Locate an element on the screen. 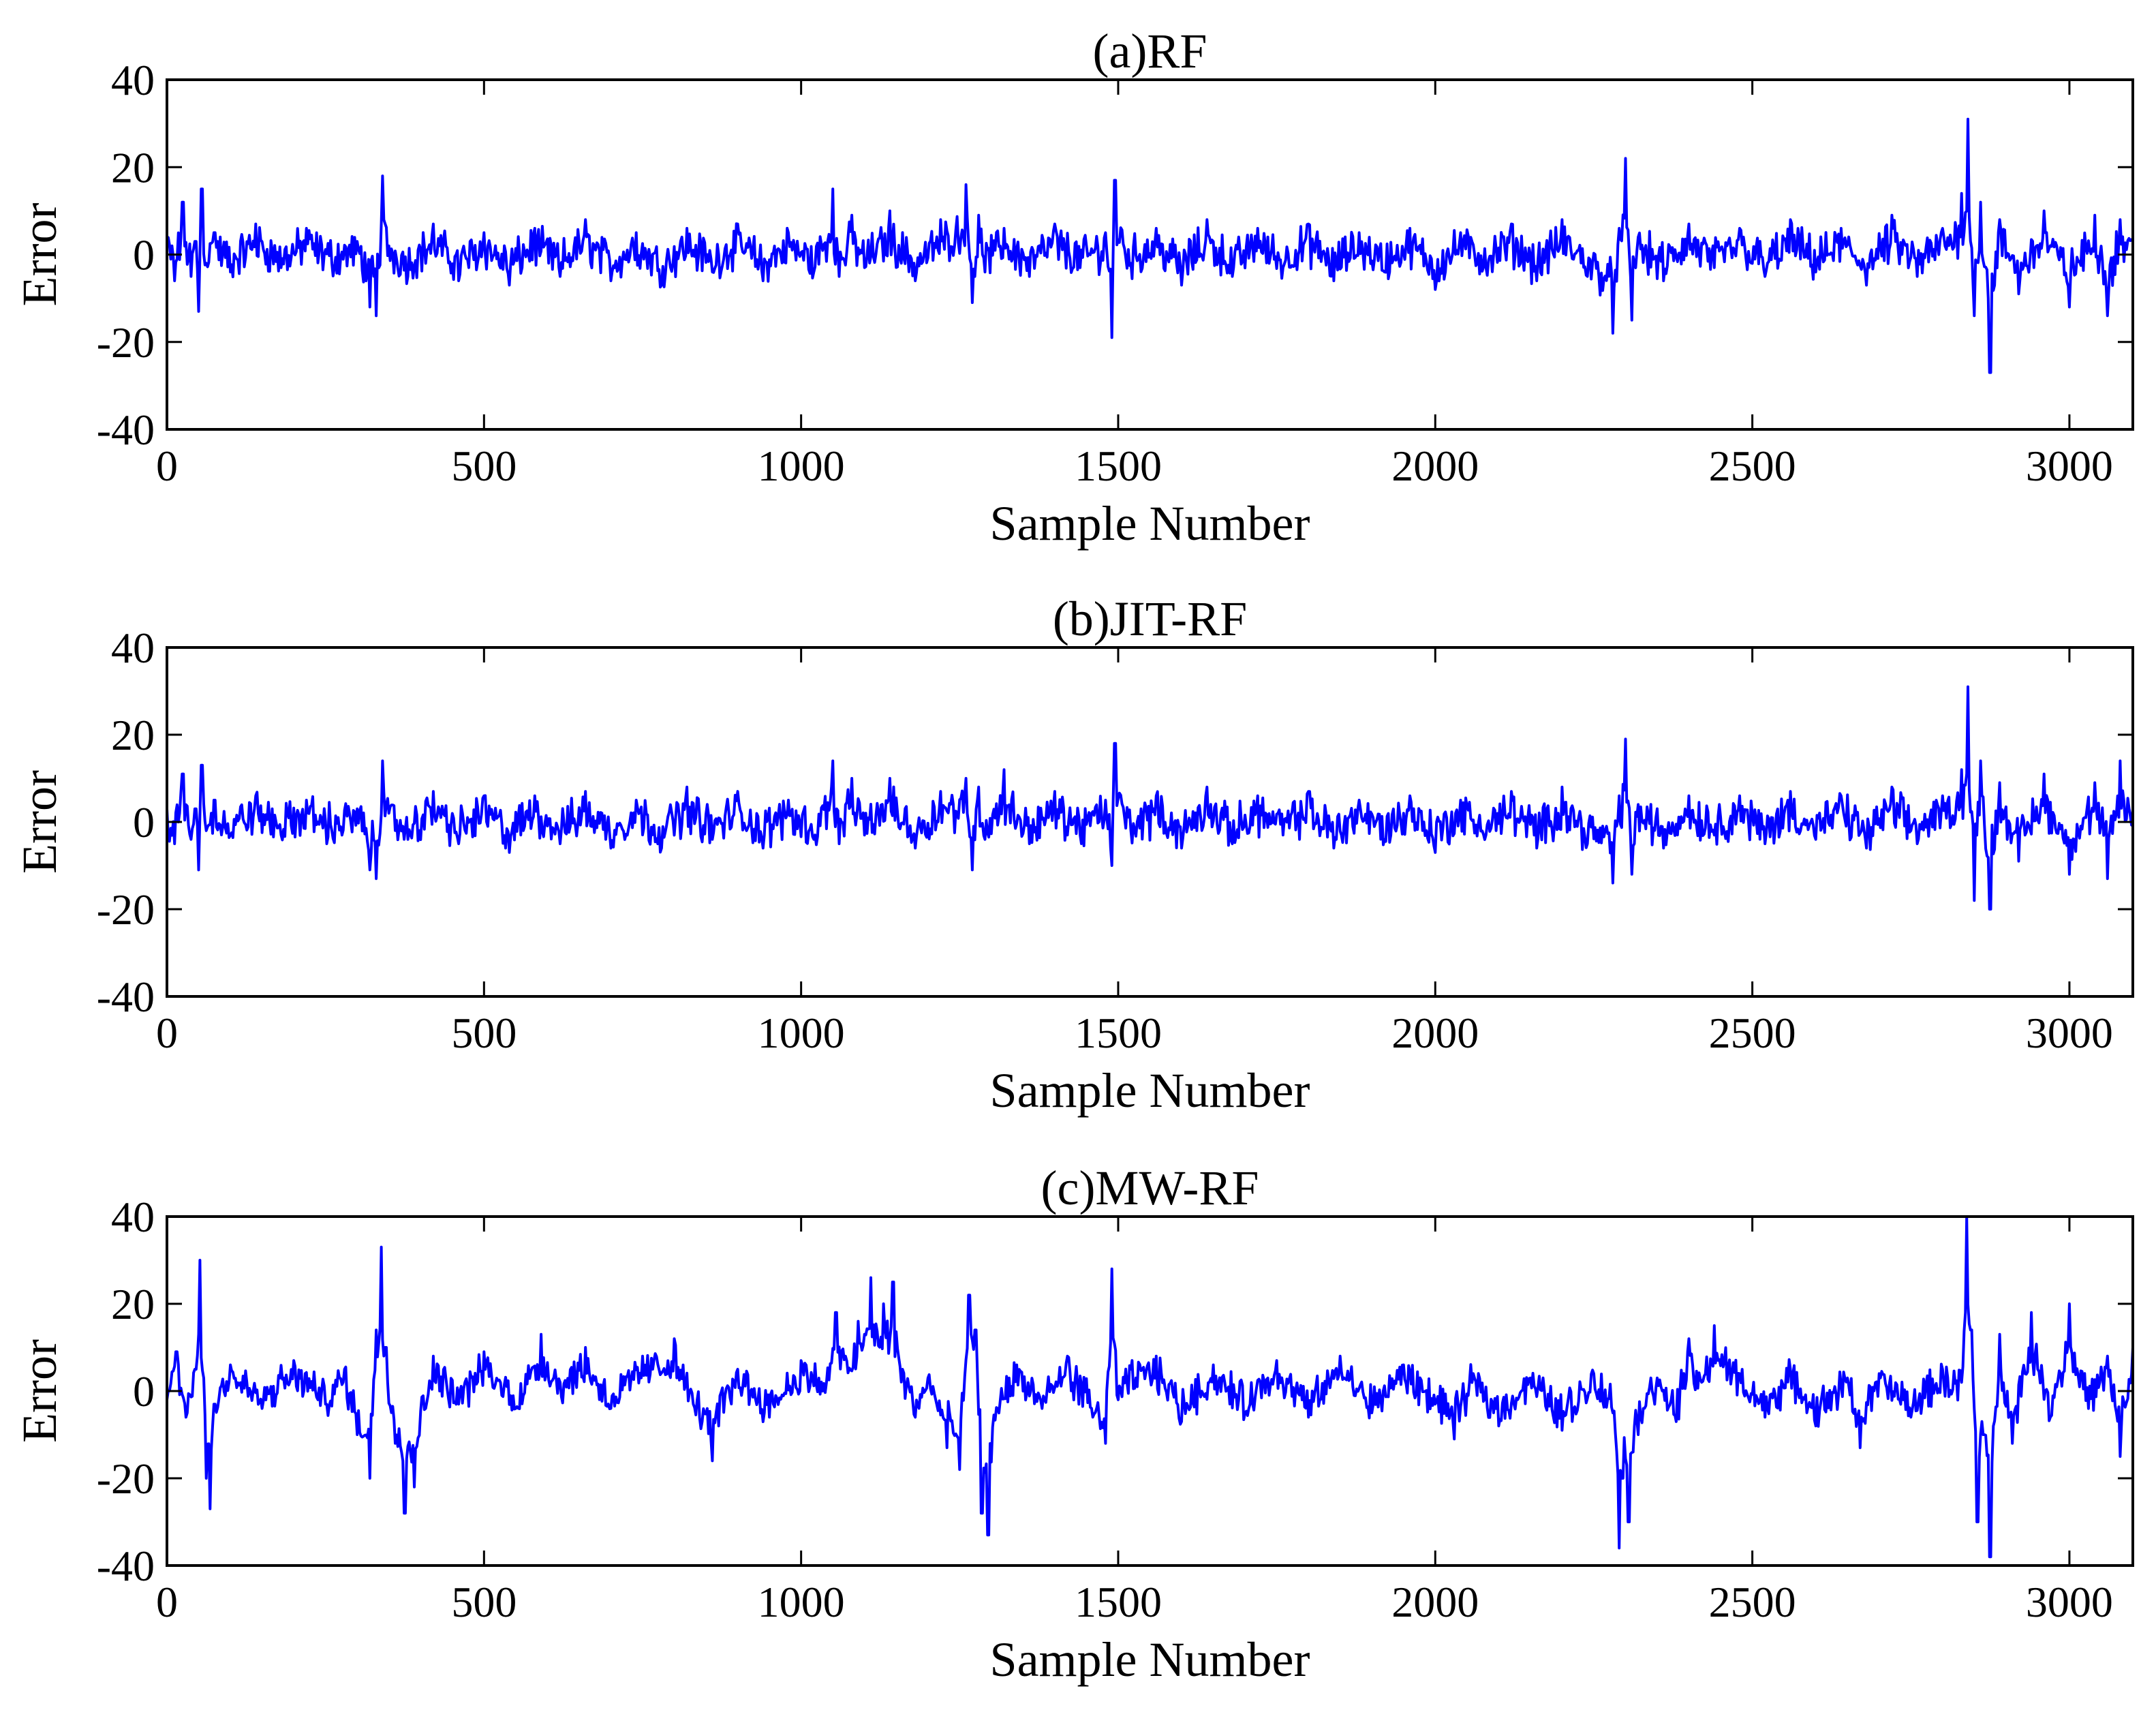 The width and height of the screenshot is (2156, 1725). chart-title: (c)MW-RF is located at coordinates (1150, 1188).